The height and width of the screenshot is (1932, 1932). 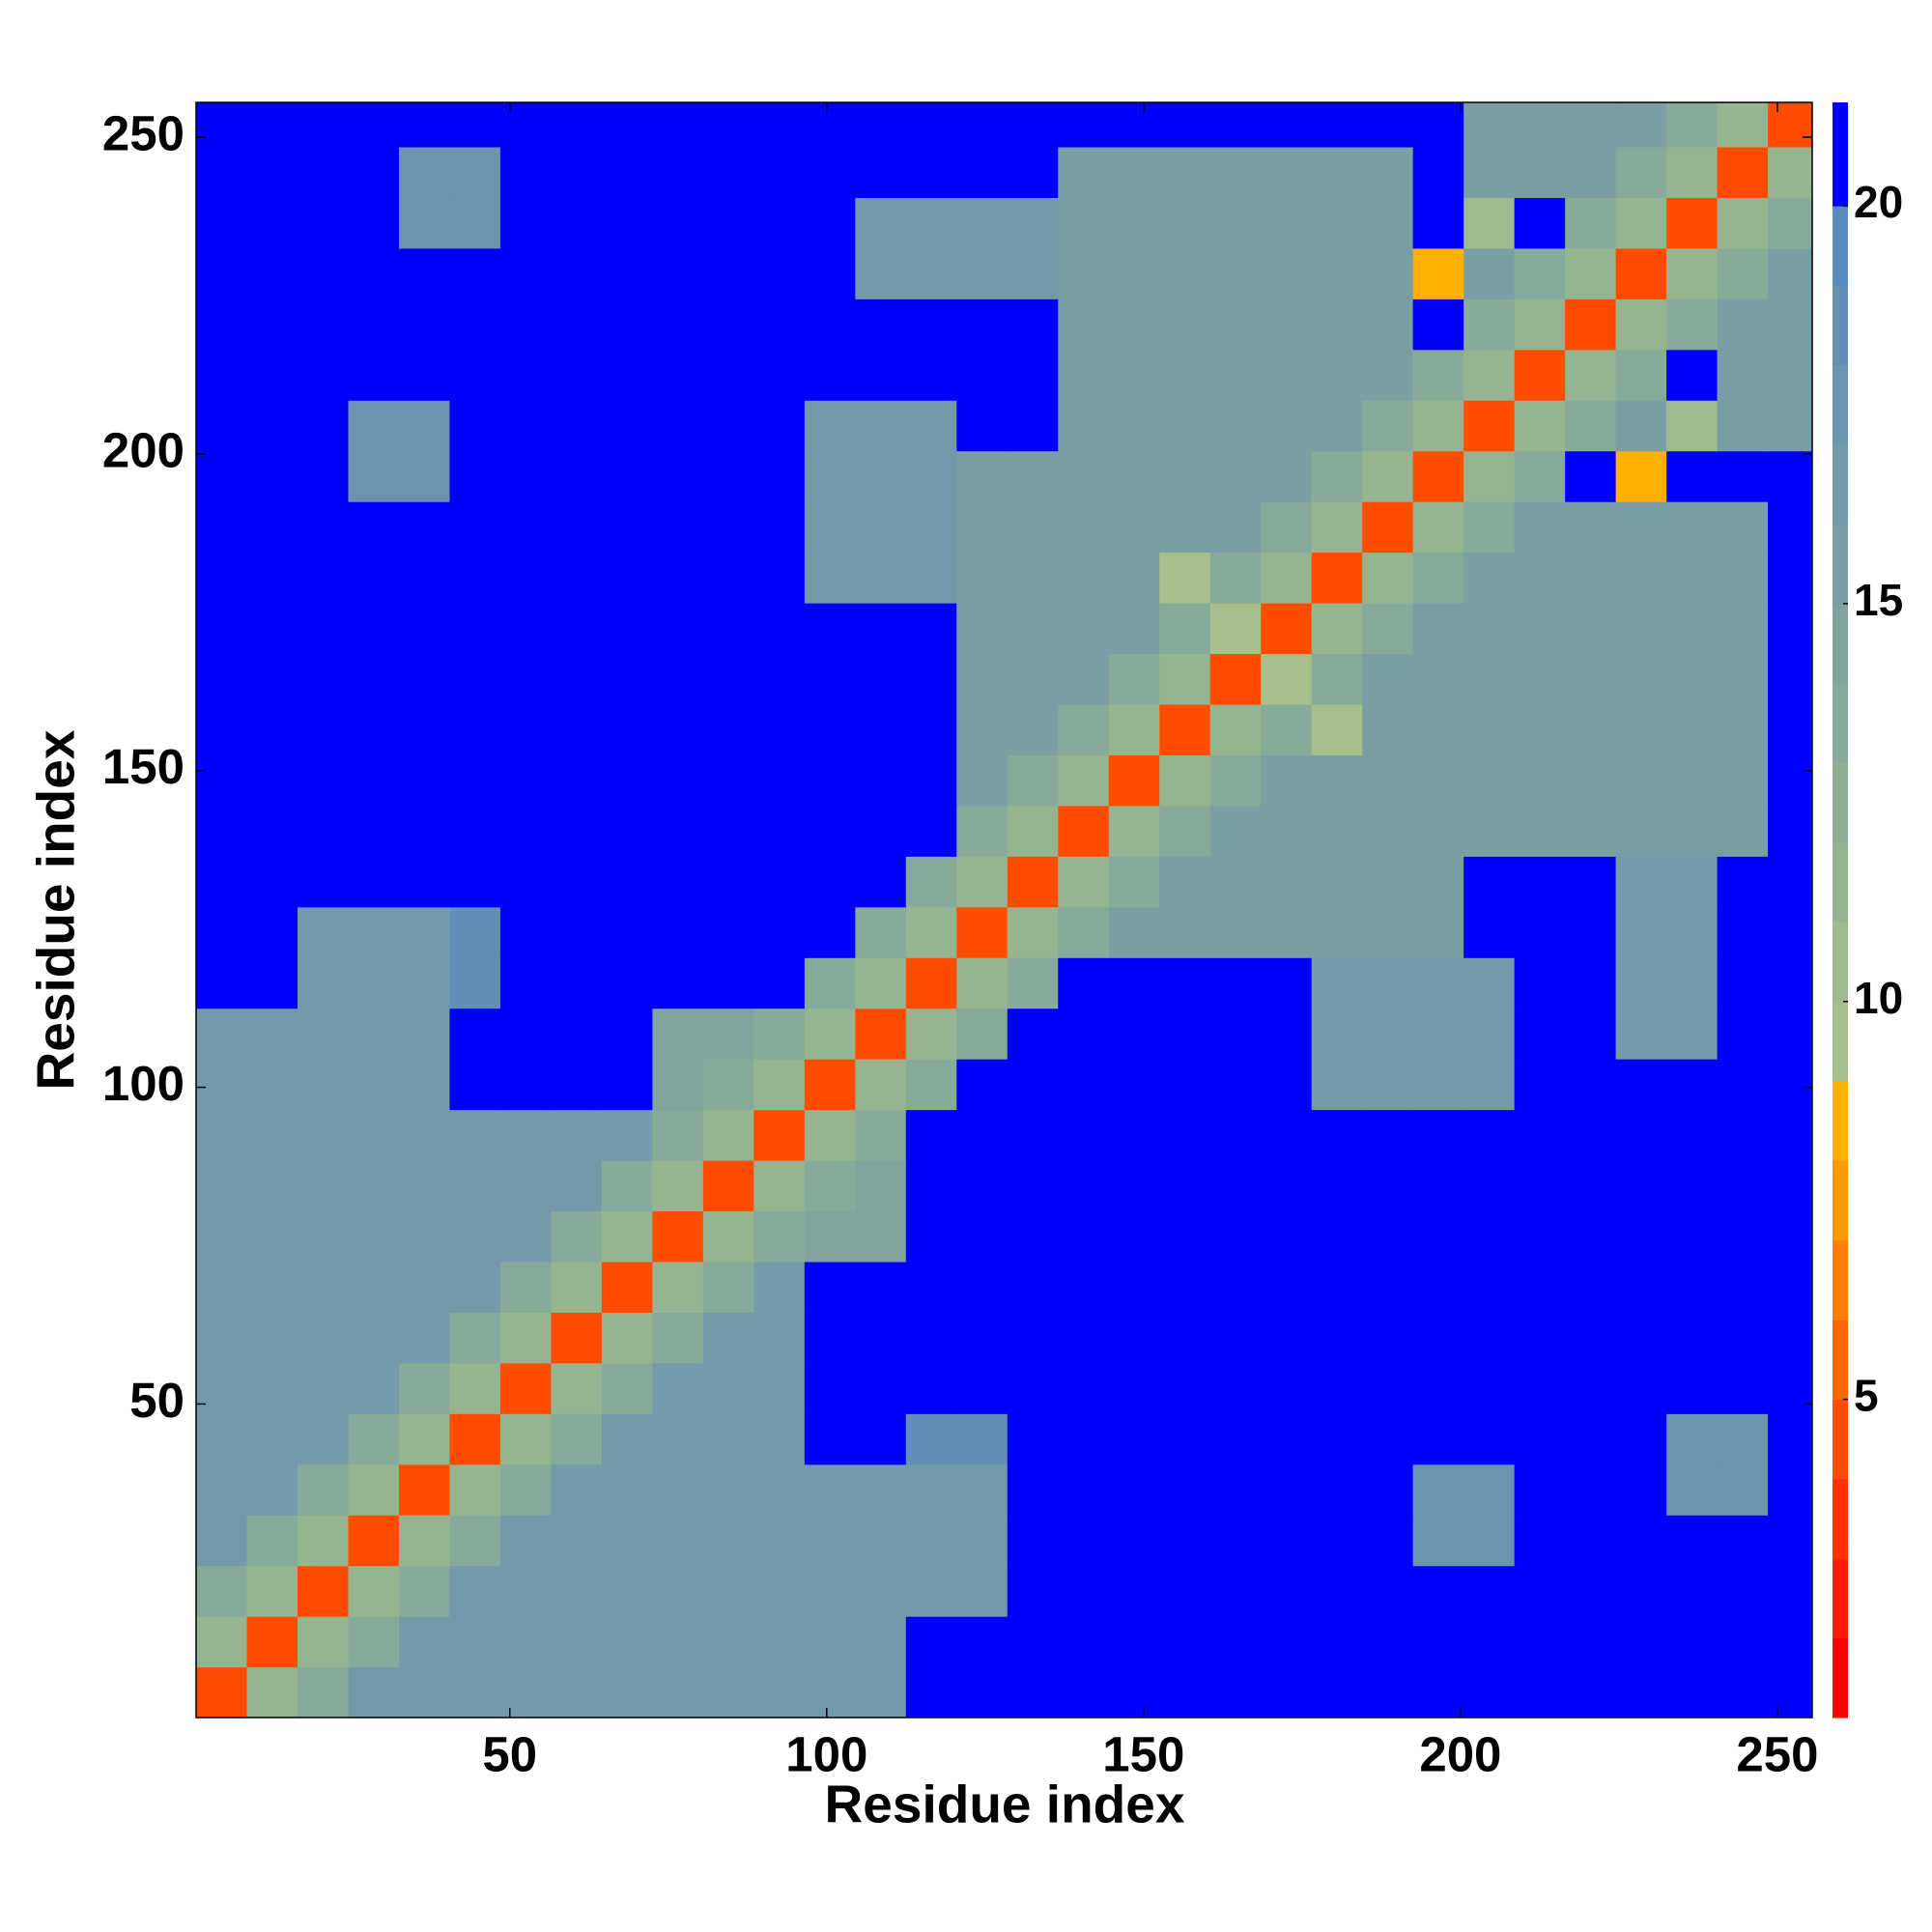 I want to click on colorbar-tick-label: 20, so click(x=1878, y=202).